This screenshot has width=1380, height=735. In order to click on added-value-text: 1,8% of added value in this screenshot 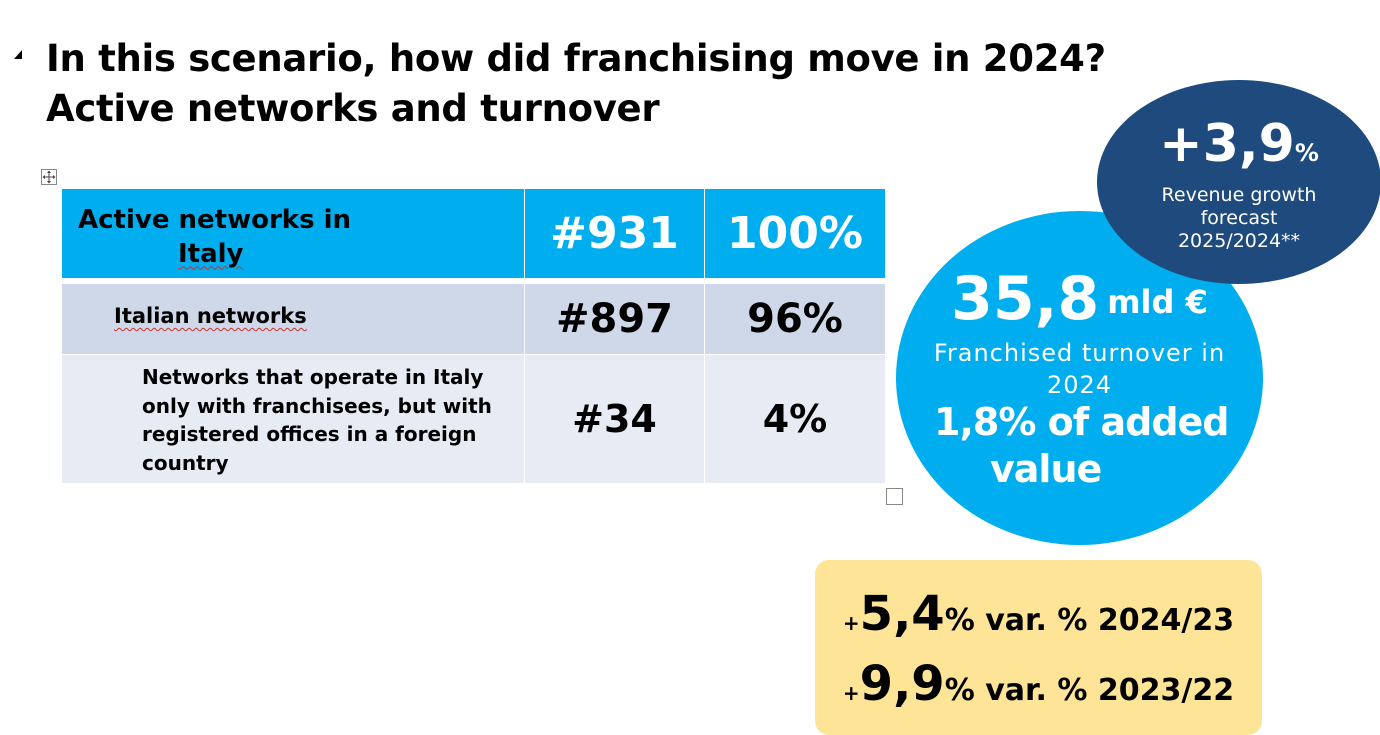, I will do `click(1079, 446)`.